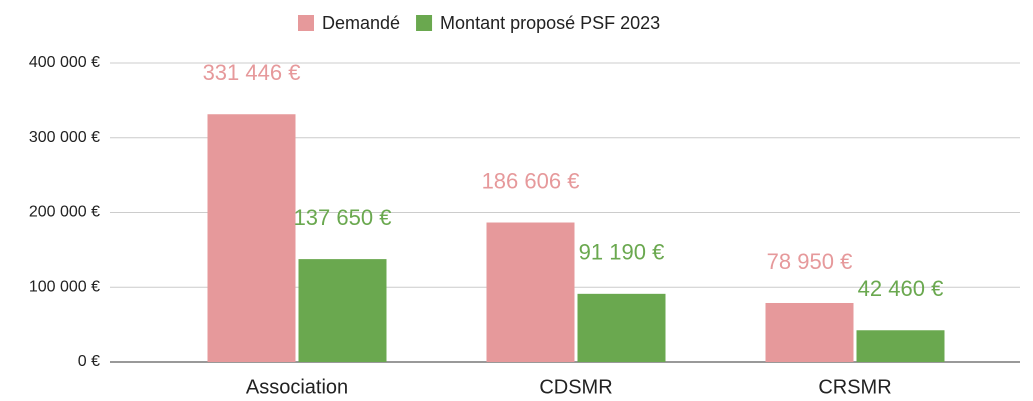 This screenshot has height=401, width=1033. What do you see at coordinates (901, 288) in the screenshot?
I see `value-label: 42 460 €` at bounding box center [901, 288].